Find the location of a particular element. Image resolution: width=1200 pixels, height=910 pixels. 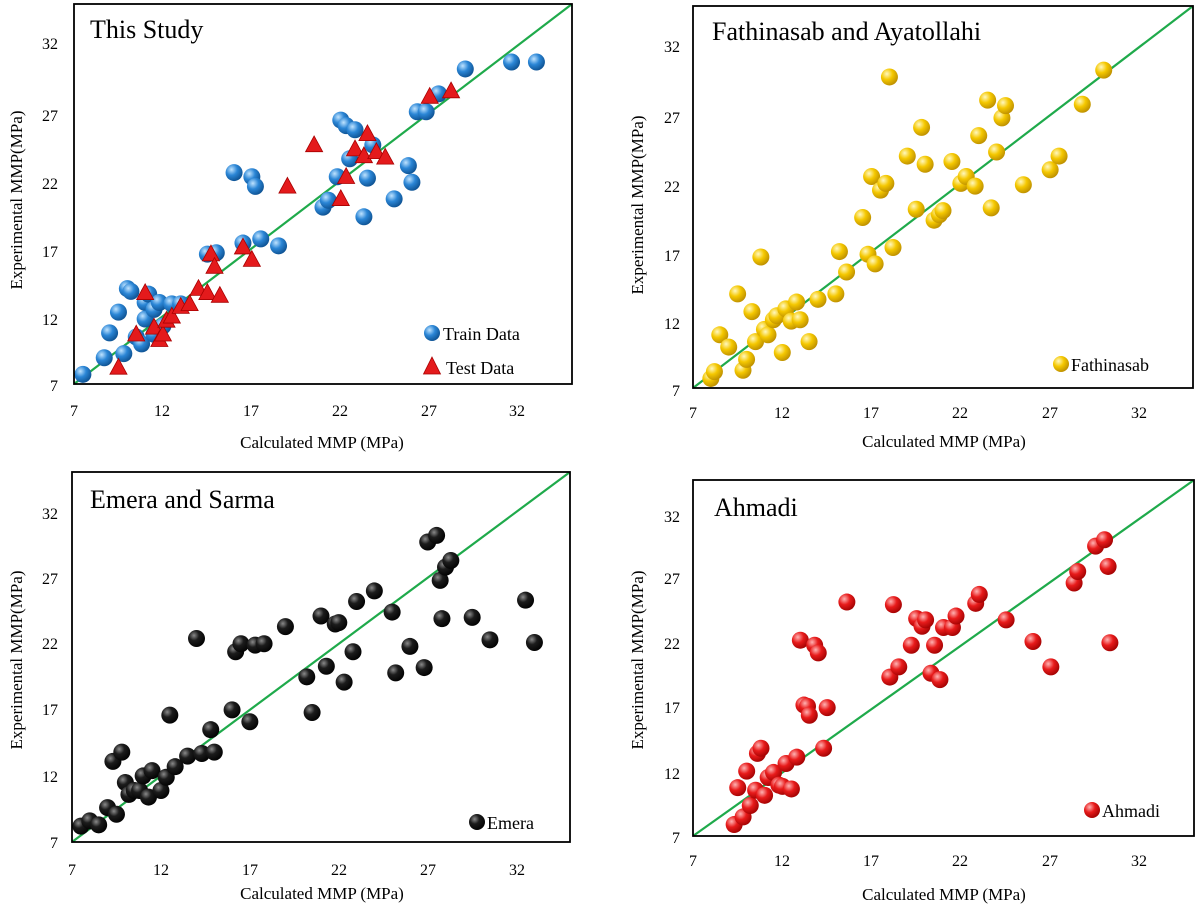

legend-marker-test is located at coordinates (432, 365).